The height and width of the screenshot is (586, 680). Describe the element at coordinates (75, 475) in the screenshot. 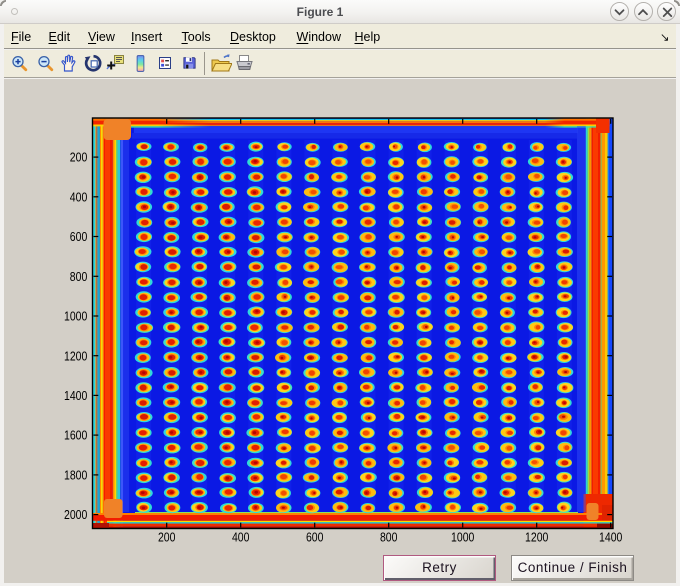

I see `svg-text: 1800` at that location.